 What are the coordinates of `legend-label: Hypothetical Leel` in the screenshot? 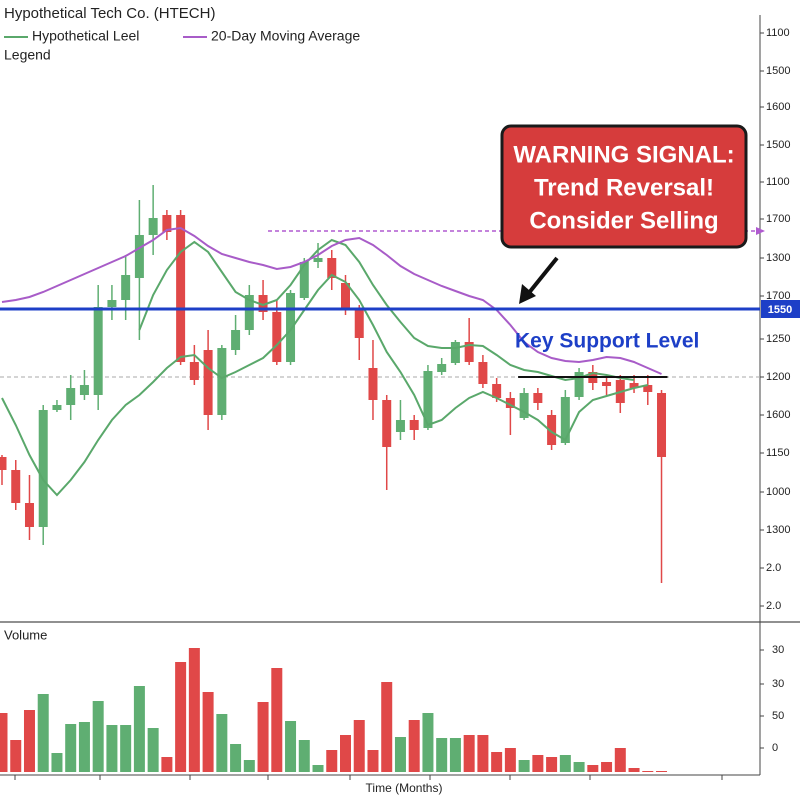 It's located at (85, 36).